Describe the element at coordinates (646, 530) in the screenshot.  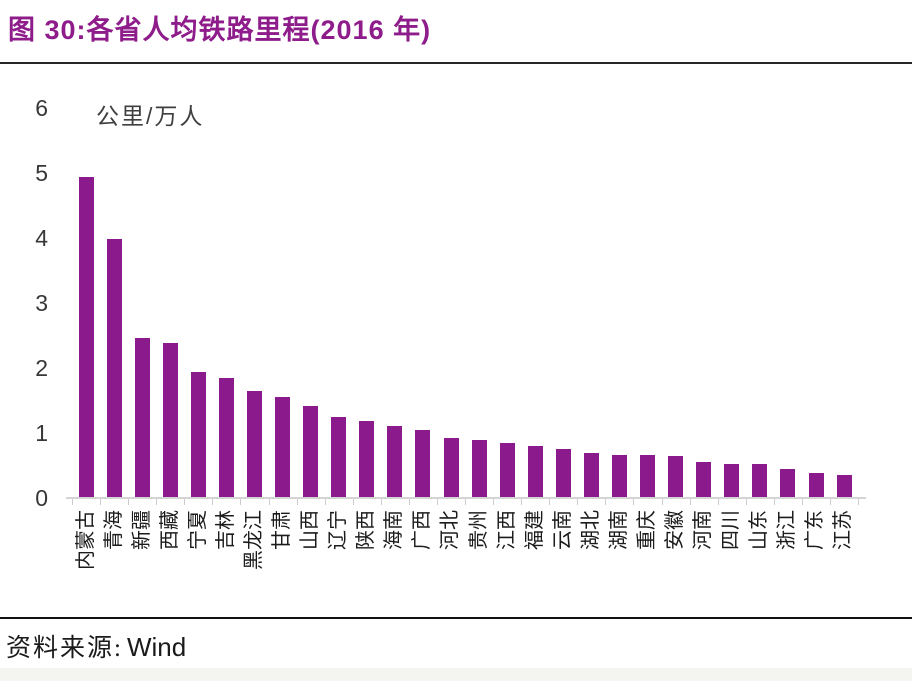
I see `x-label-重庆: 重庆` at that location.